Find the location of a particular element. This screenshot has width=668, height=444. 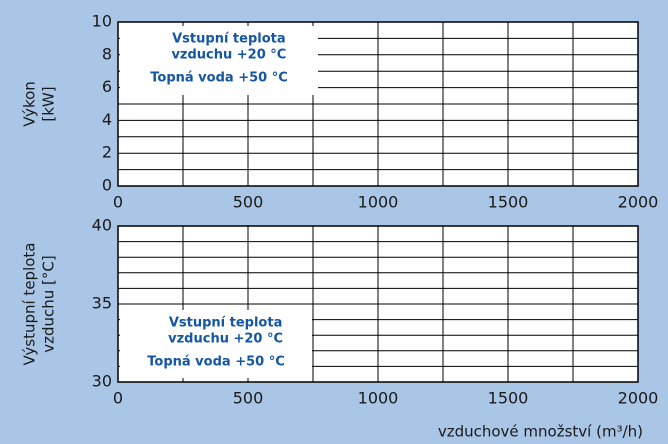

y-axis-label: vzduchu [°C] is located at coordinates (49, 304).